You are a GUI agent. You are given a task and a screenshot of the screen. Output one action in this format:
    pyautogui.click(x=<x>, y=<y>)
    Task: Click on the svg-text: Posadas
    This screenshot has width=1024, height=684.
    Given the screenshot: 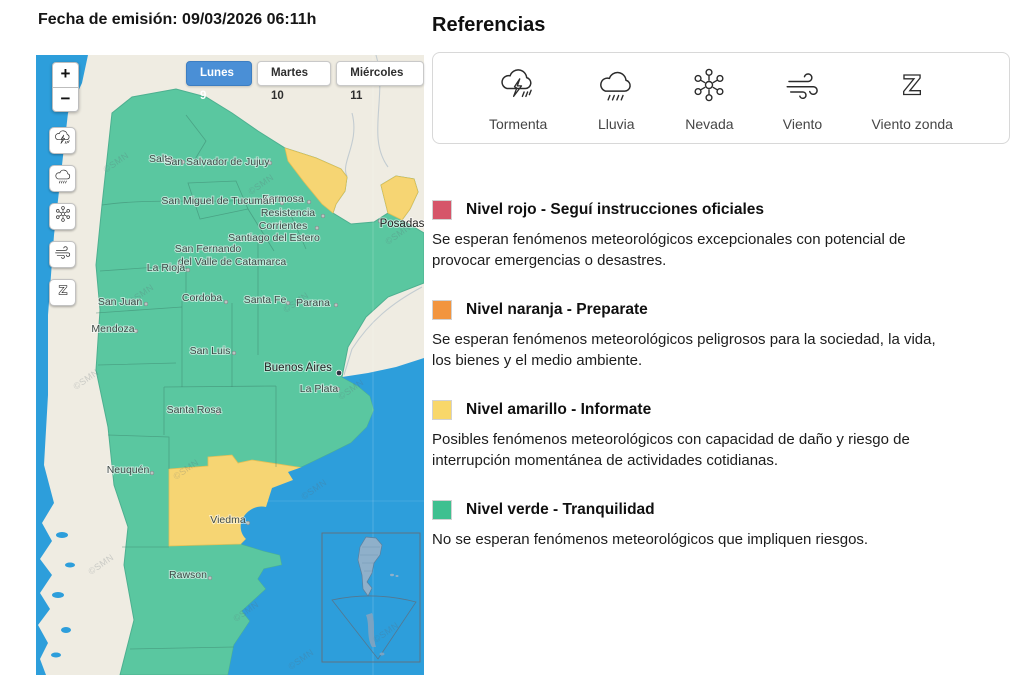 What is the action you would take?
    pyautogui.click(x=402, y=224)
    